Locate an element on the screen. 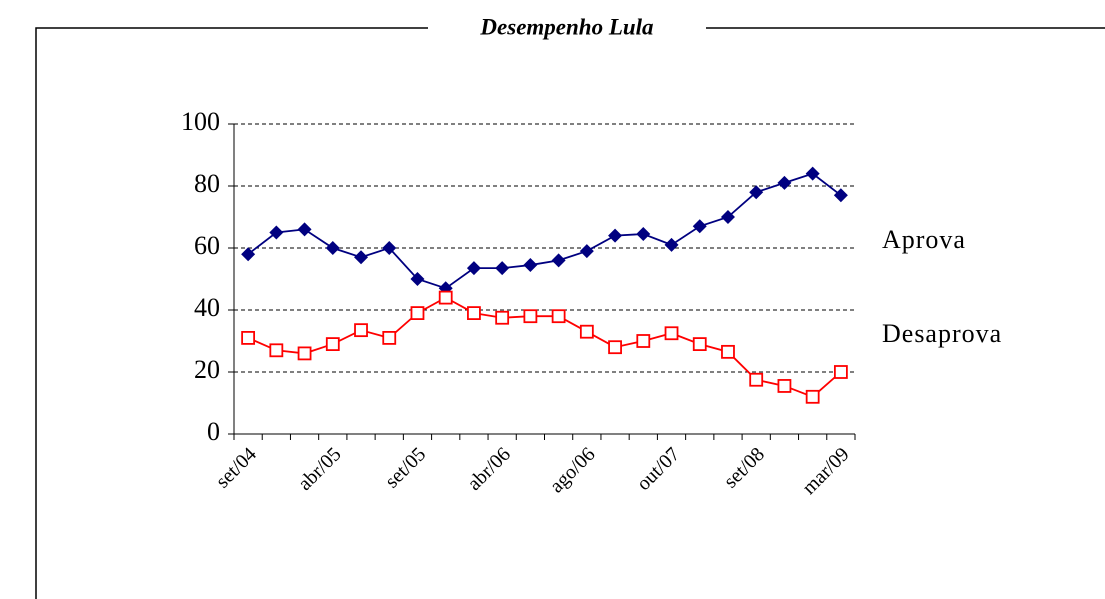 The width and height of the screenshot is (1105, 599). series-label: Aprova is located at coordinates (924, 239).